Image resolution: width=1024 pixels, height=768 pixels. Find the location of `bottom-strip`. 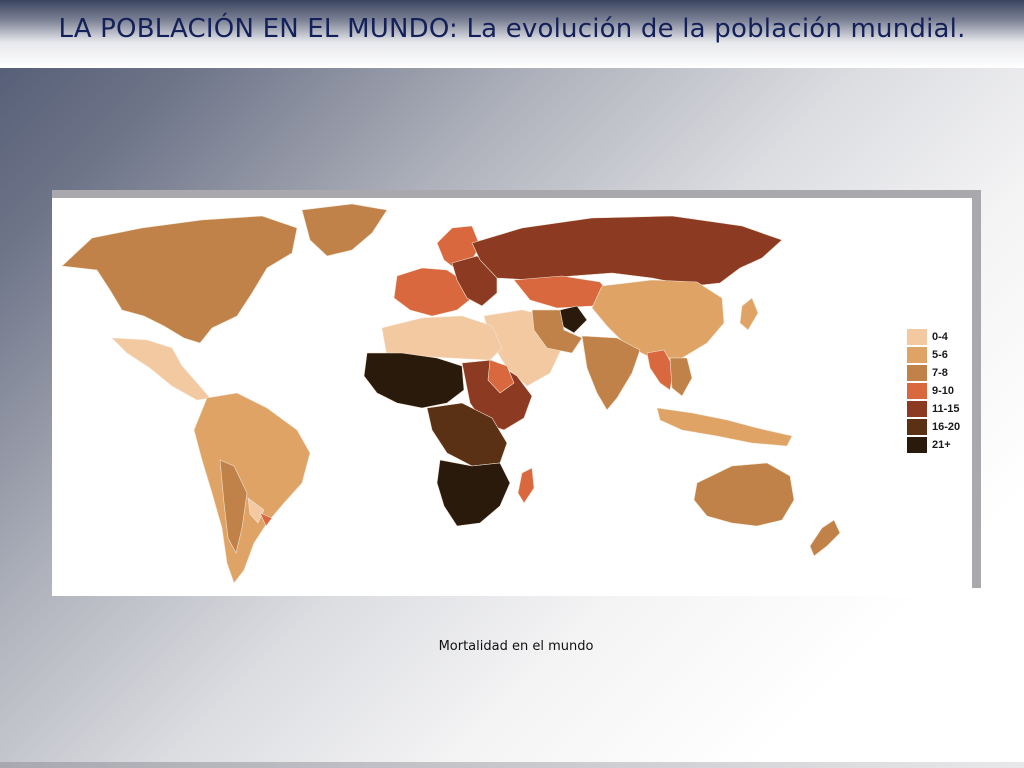

bottom-strip is located at coordinates (512, 765).